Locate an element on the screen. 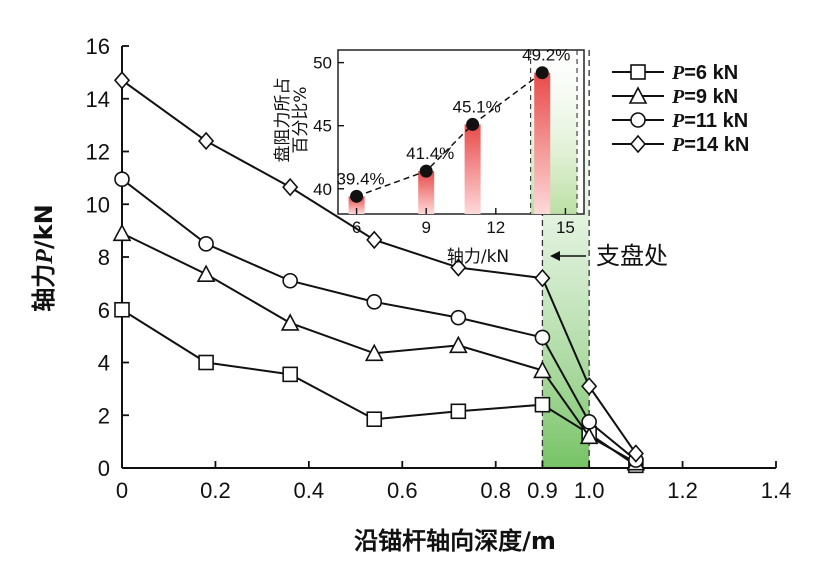  y-axis-title-main: 轴力 is located at coordinates (44, 288).